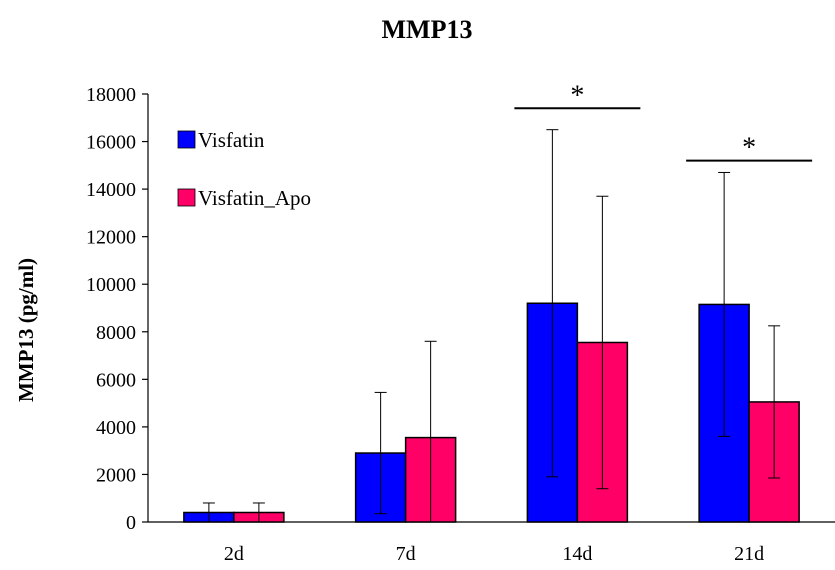  I want to click on y-tick-label: 6000, so click(116, 380).